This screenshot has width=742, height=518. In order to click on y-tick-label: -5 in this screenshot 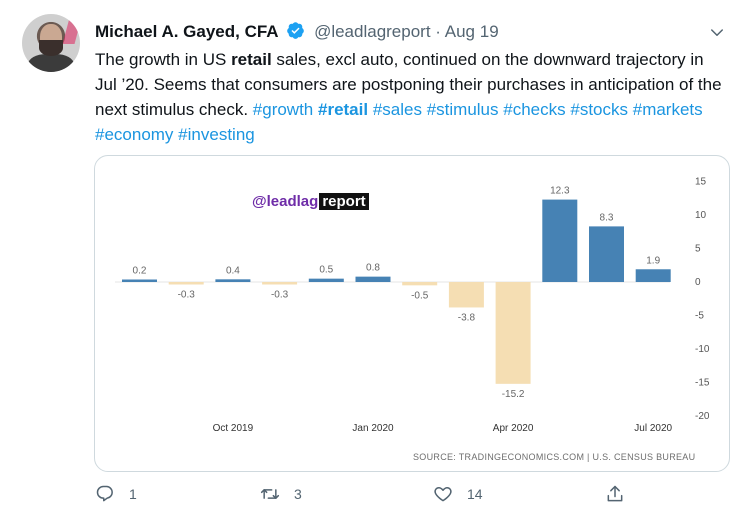, I will do `click(699, 316)`.